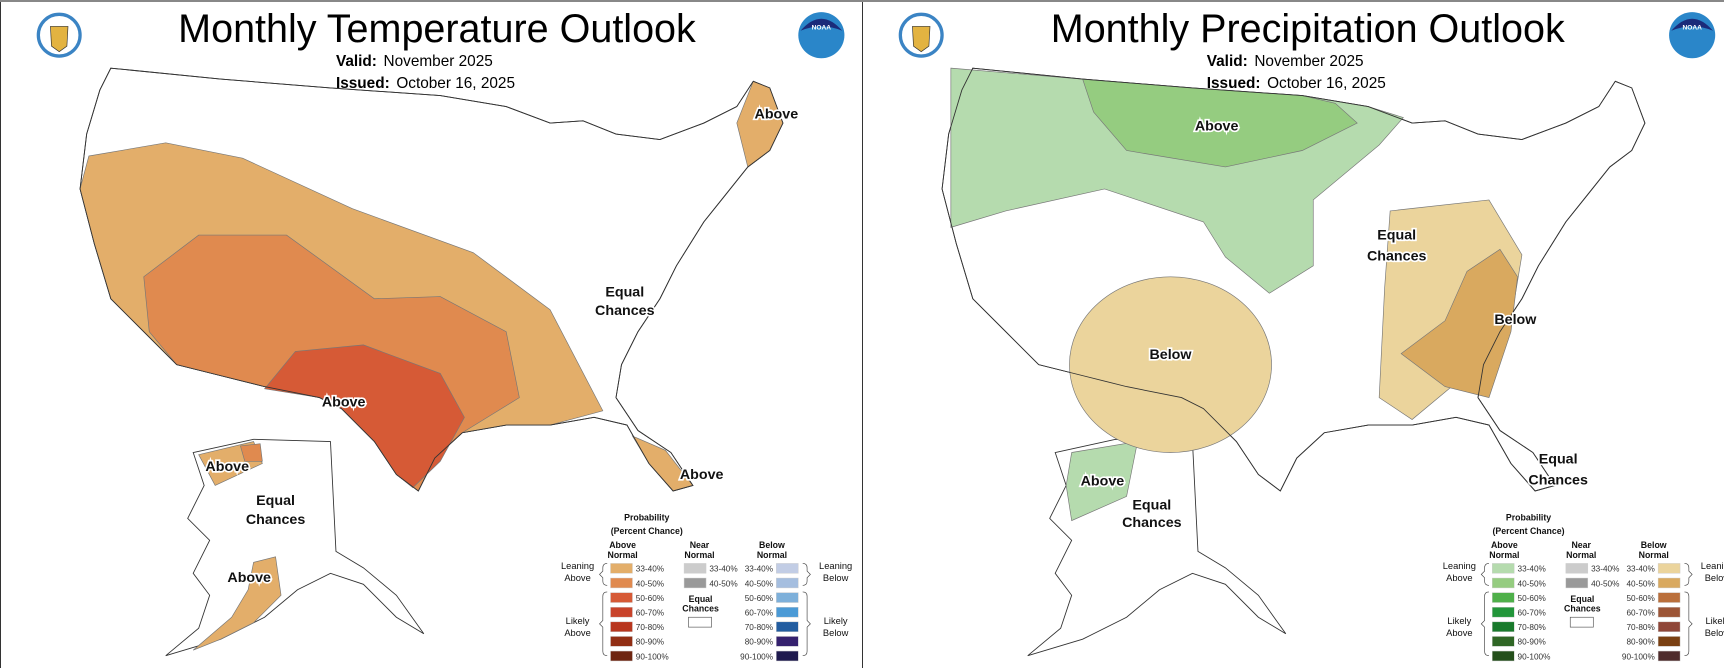 The width and height of the screenshot is (1724, 668). Describe the element at coordinates (1669, 641) in the screenshot. I see `legend-swatch-below-80-90%` at that location.